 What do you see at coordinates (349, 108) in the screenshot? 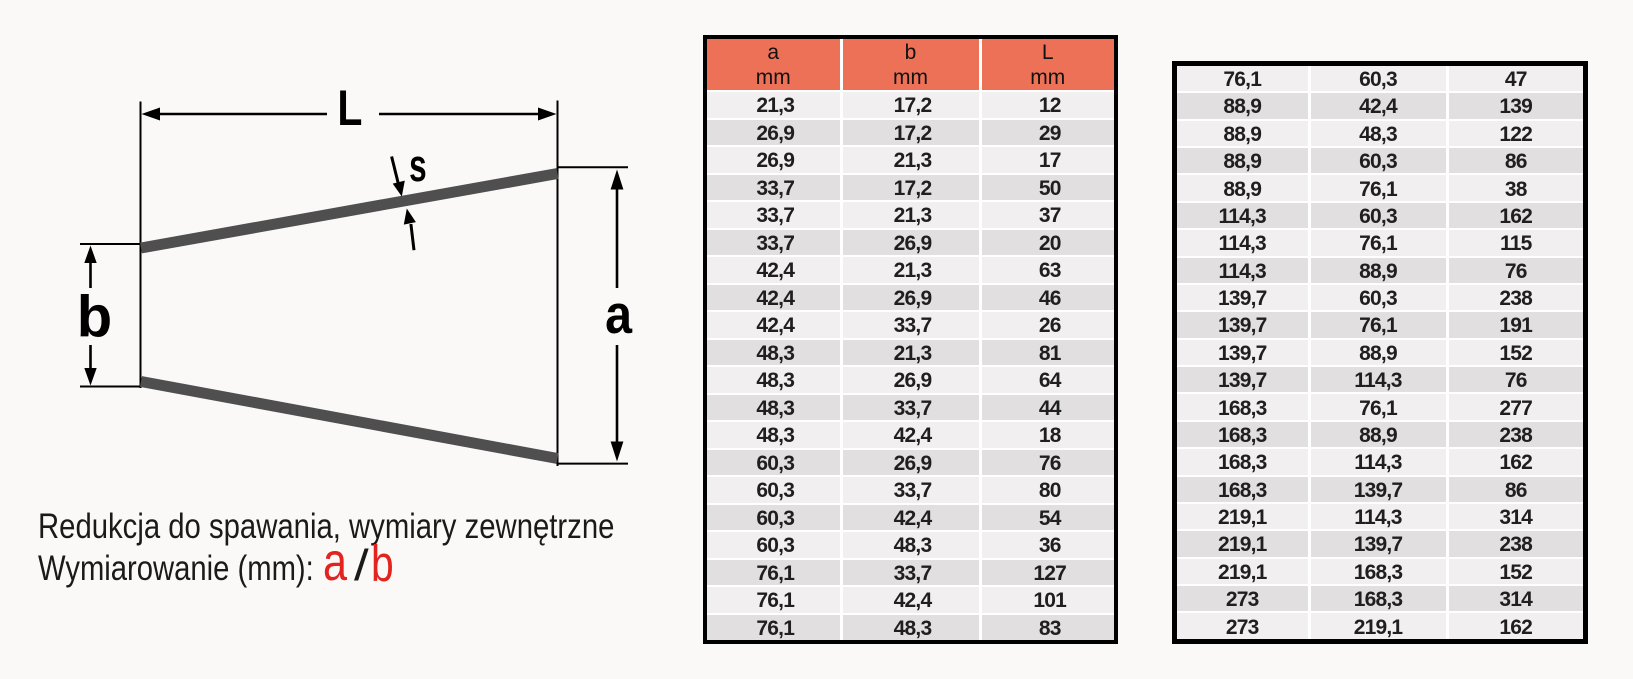
I see `svg-text: L` at bounding box center [349, 108].